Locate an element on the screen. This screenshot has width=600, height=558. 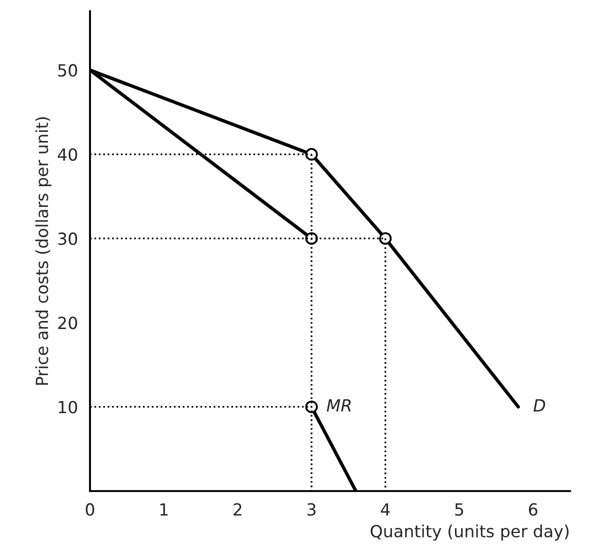
x-tick-label: 2 is located at coordinates (238, 509).